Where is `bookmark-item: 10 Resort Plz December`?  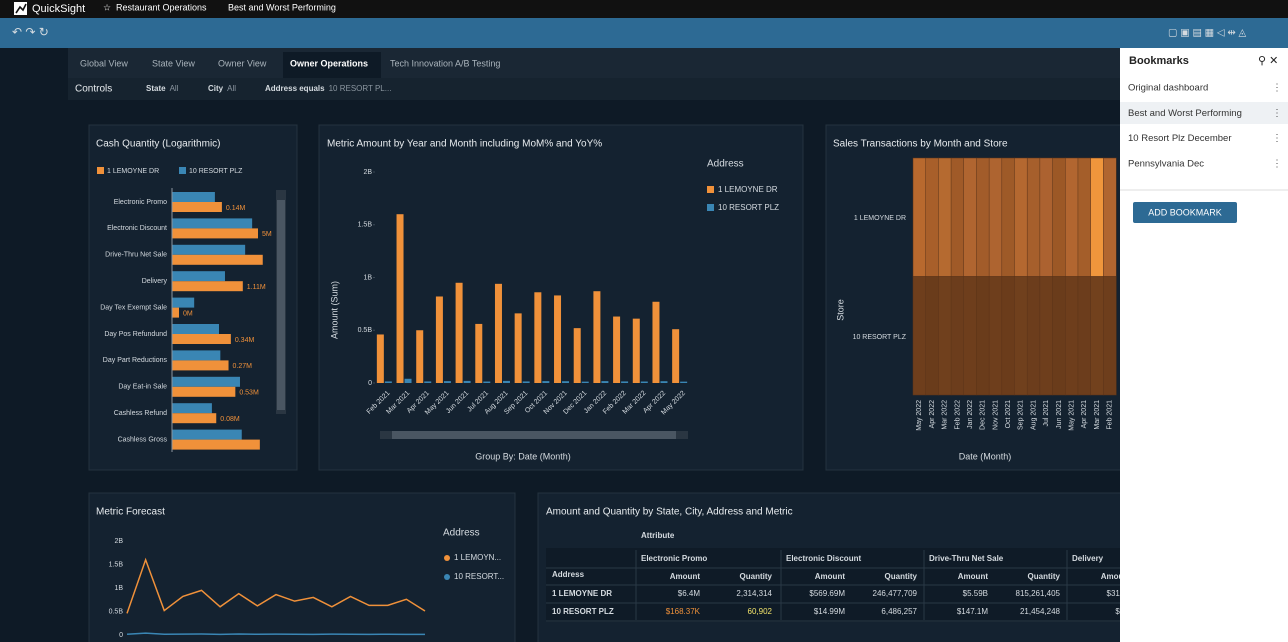 bookmark-item: 10 Resort Plz December is located at coordinates (1179, 138).